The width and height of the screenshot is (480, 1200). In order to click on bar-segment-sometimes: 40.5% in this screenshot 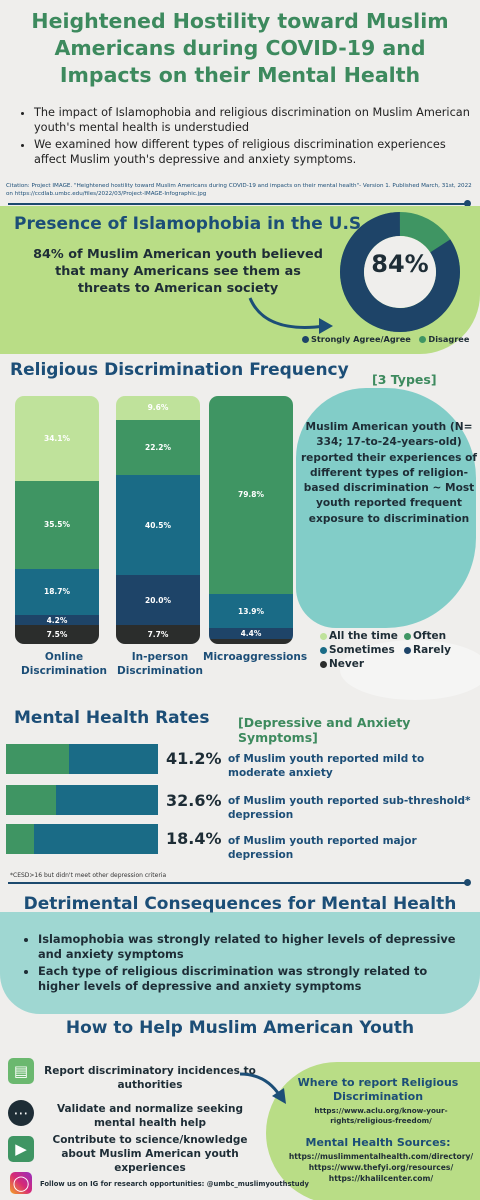, I will do `click(158, 525)`.